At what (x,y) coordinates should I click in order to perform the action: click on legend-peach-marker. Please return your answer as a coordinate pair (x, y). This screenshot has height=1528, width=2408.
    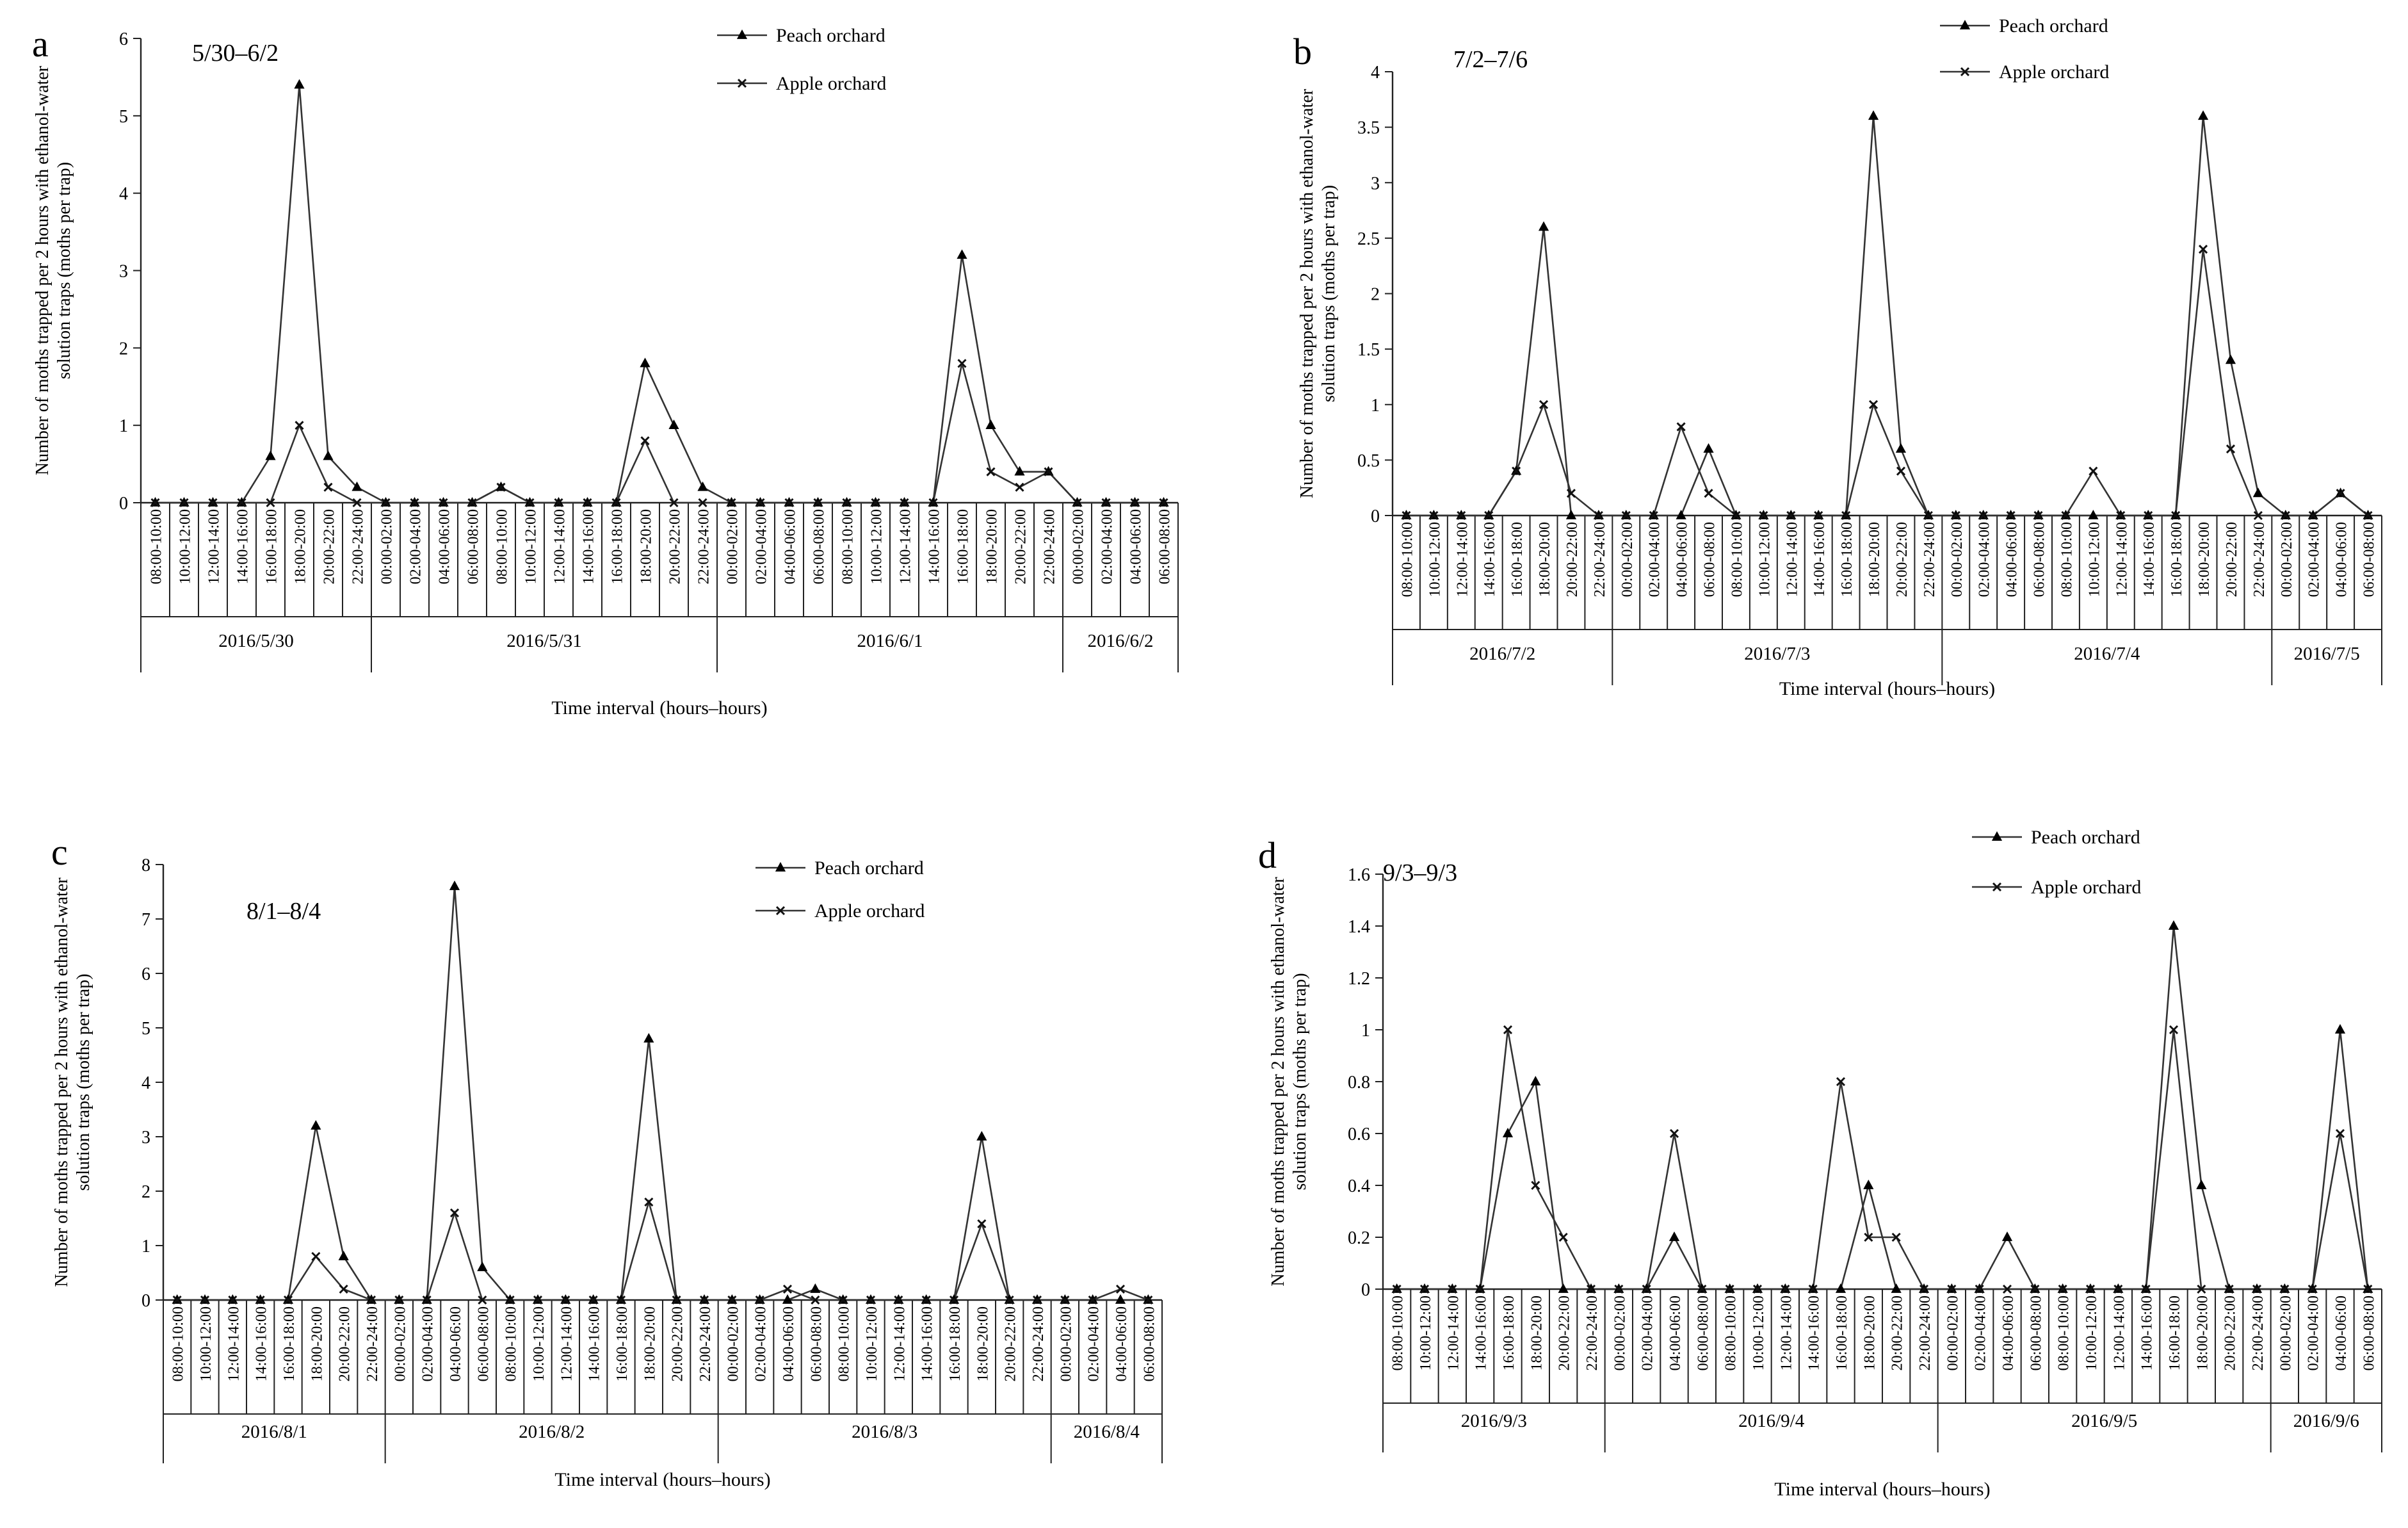
    Looking at the image, I should click on (1965, 24).